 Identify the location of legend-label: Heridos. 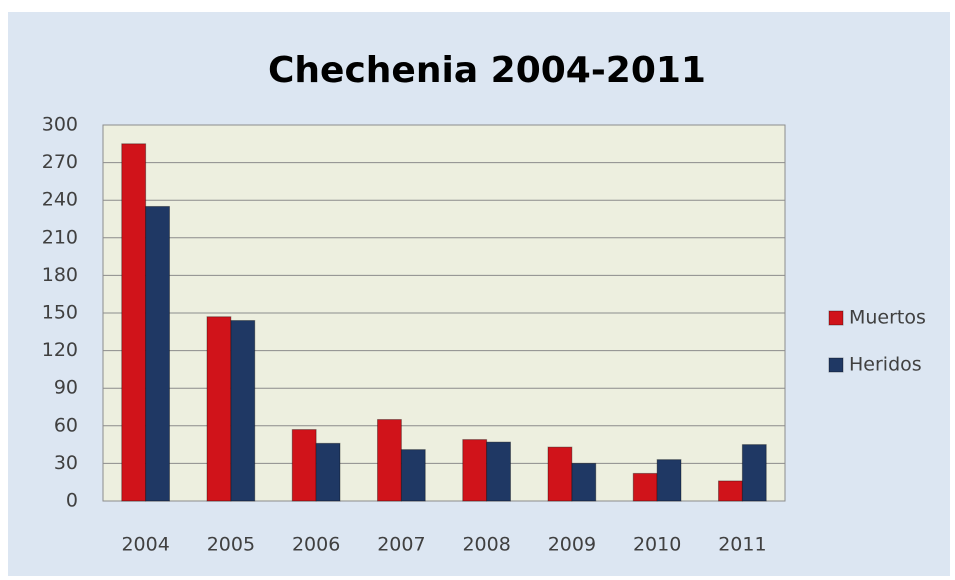
(885, 365).